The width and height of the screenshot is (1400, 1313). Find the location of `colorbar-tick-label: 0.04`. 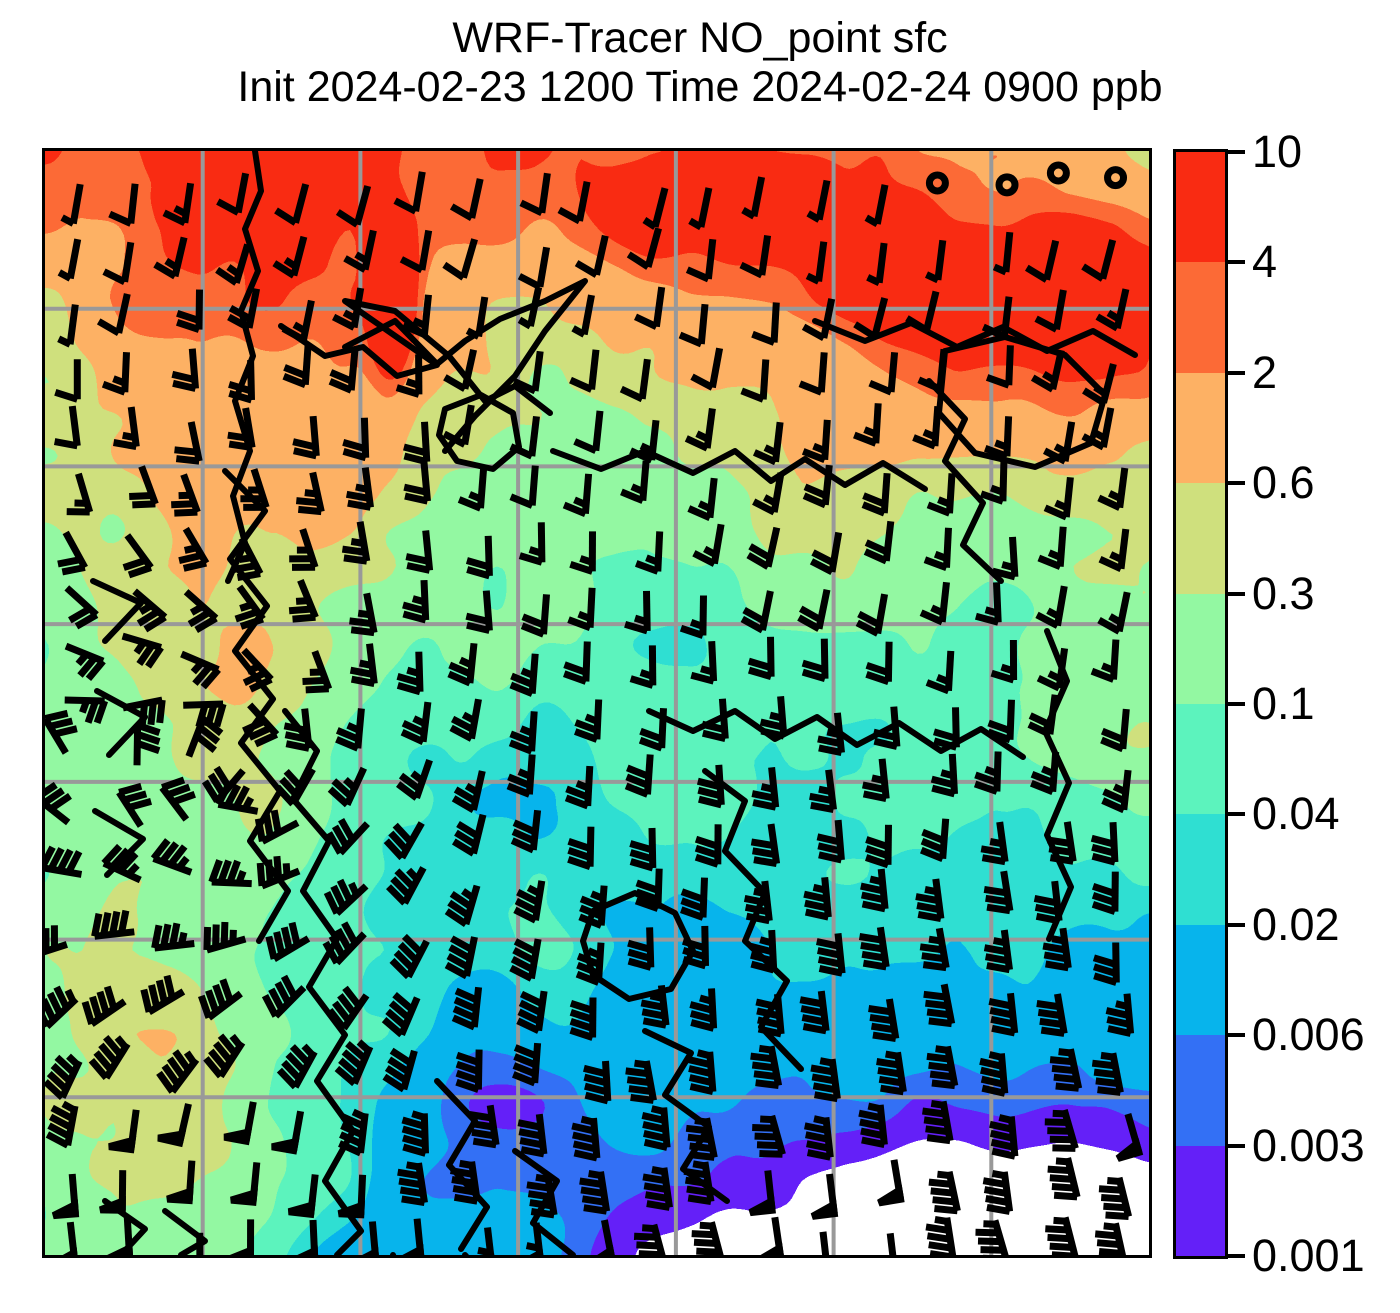

colorbar-tick-label: 0.04 is located at coordinates (1296, 814).